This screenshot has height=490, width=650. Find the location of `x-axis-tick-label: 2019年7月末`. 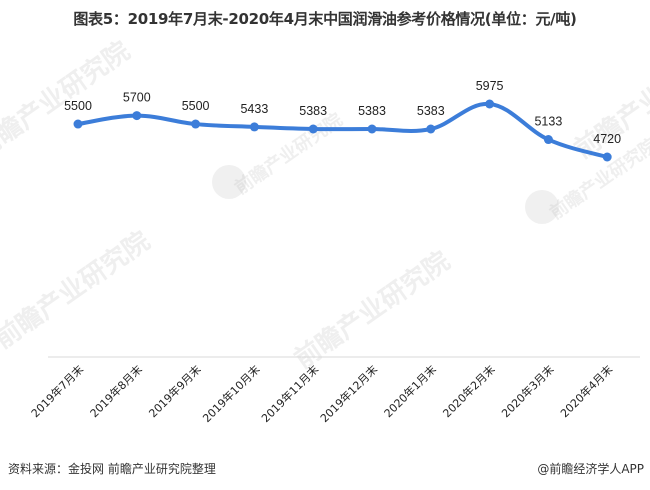

x-axis-tick-label: 2019年7月末 is located at coordinates (57, 391).